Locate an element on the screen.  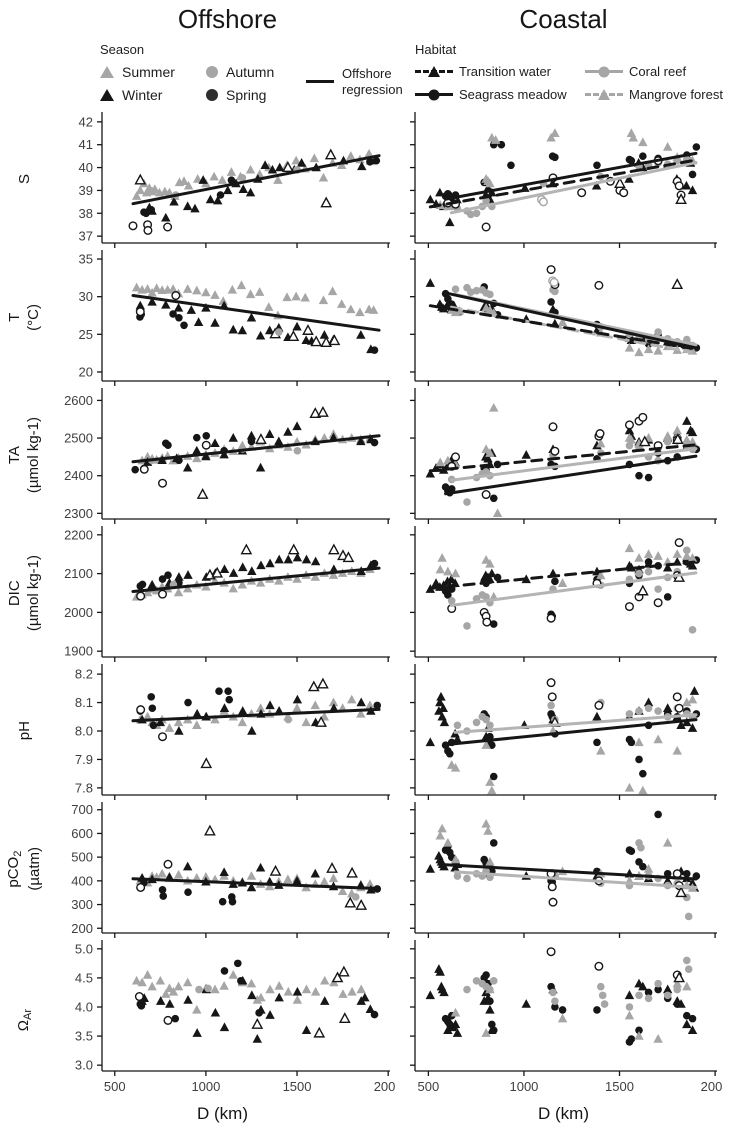
panel-OmegaAr-coastal: 500 1000 1500 2000 is located at coordinates (566, 1017).